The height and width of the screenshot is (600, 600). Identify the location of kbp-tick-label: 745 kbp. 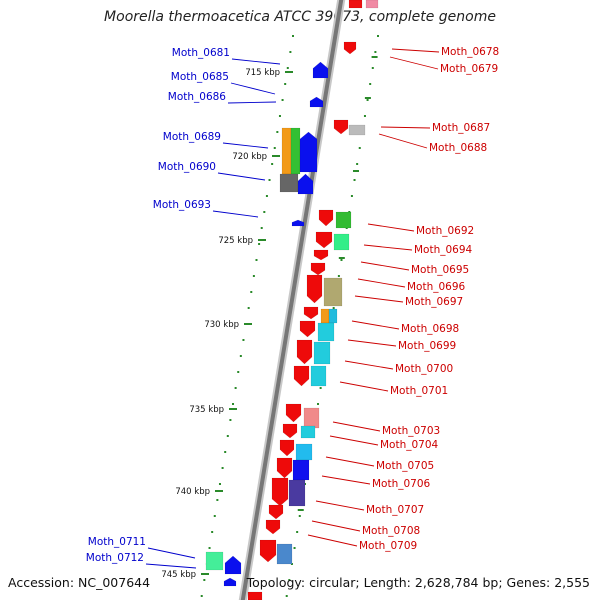
(178, 575).